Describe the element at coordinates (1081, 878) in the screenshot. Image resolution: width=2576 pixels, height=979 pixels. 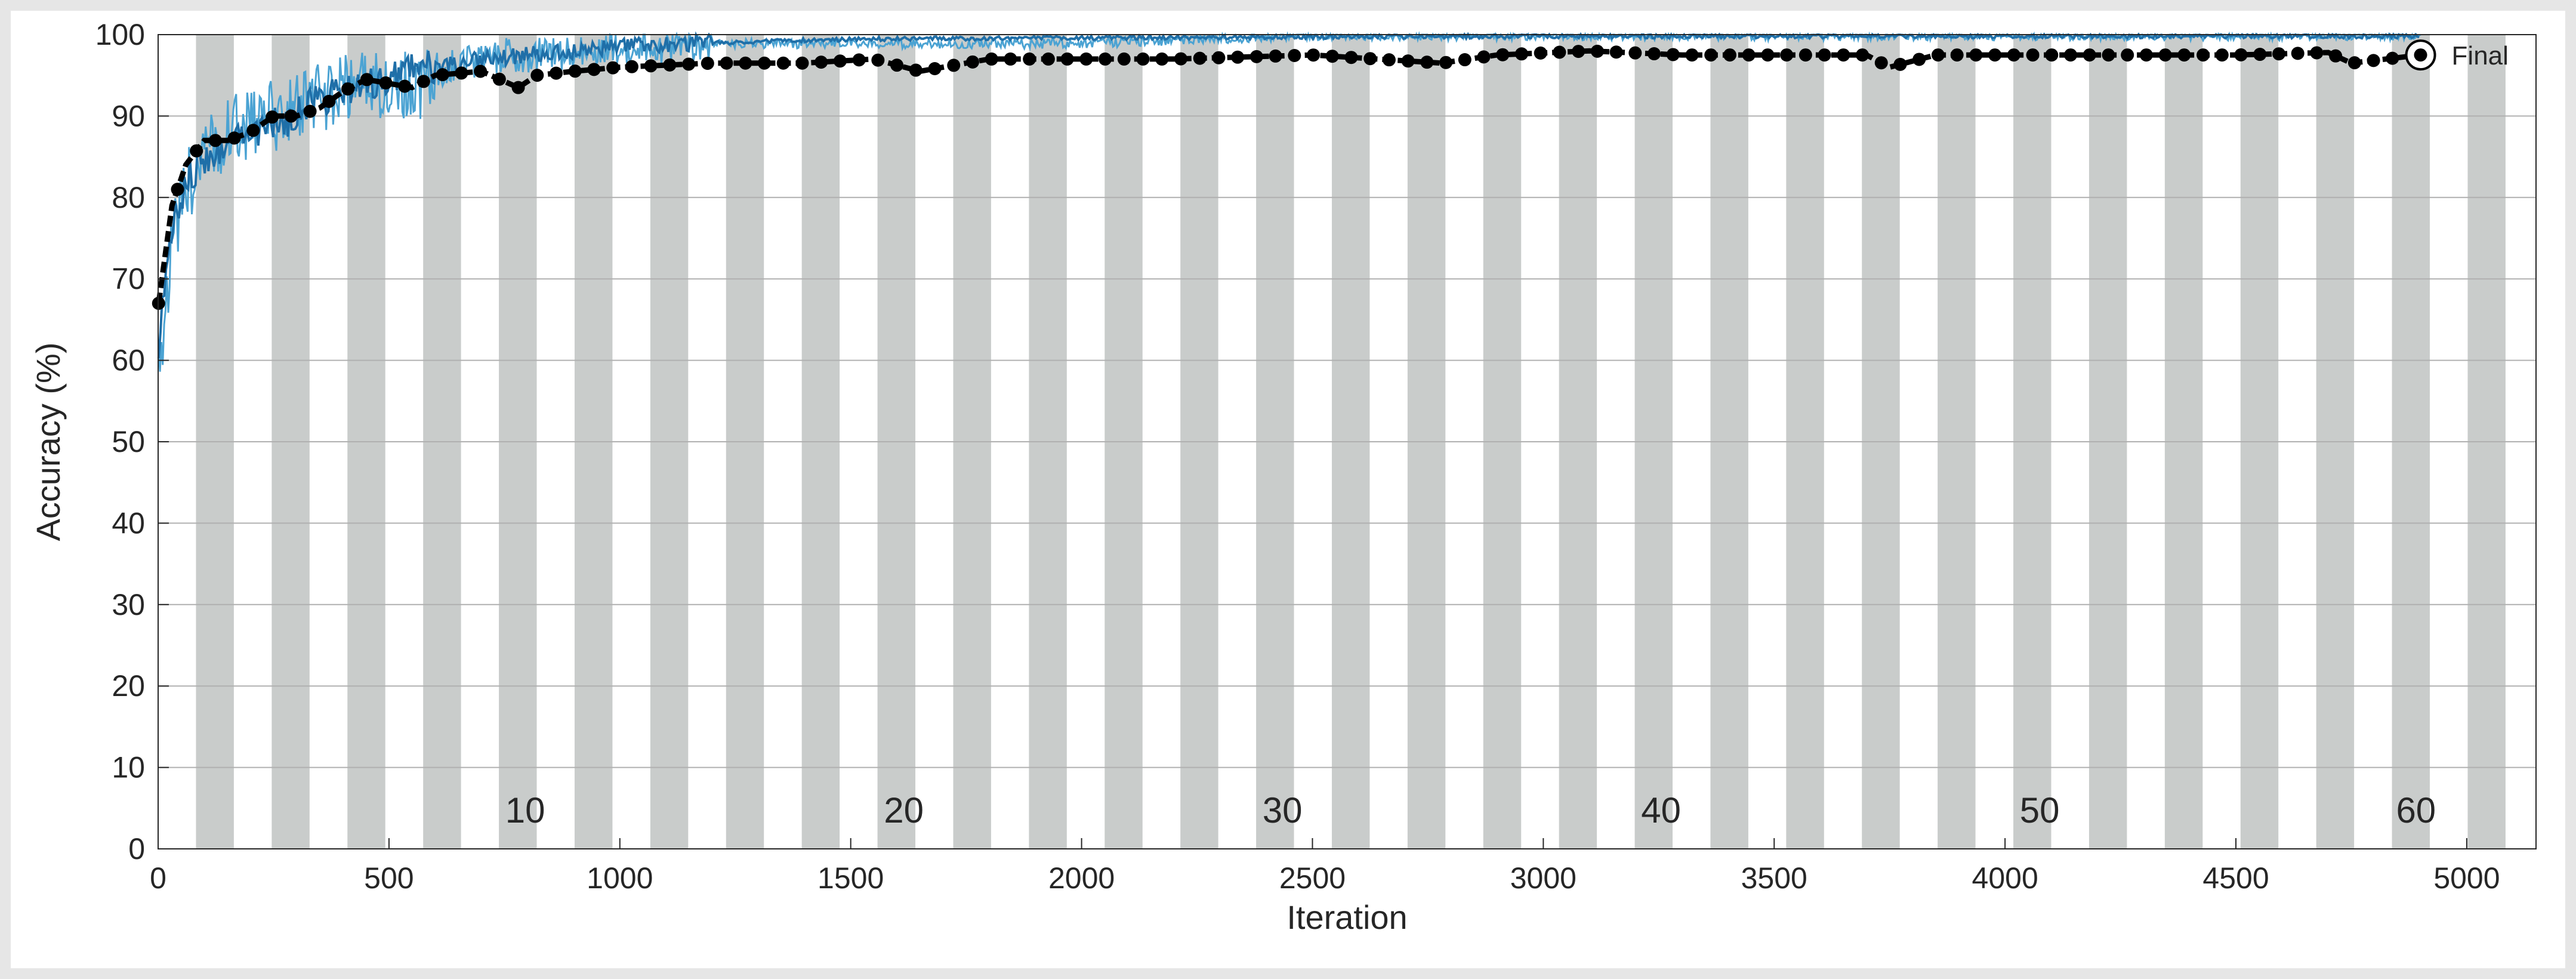
I see `x-tick-label: 2000` at that location.